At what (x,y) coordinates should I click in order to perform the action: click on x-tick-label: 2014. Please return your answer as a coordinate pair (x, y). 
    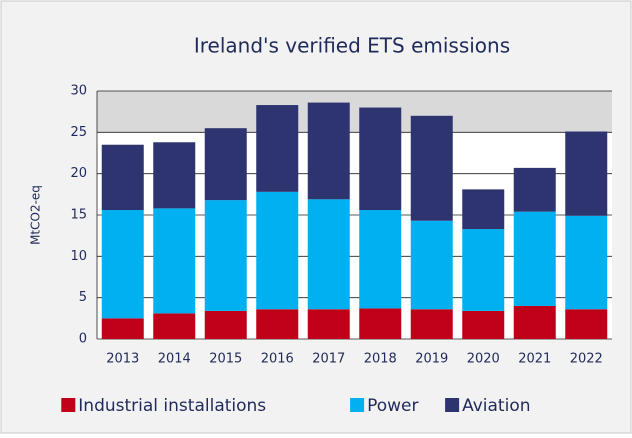
    Looking at the image, I should click on (174, 359).